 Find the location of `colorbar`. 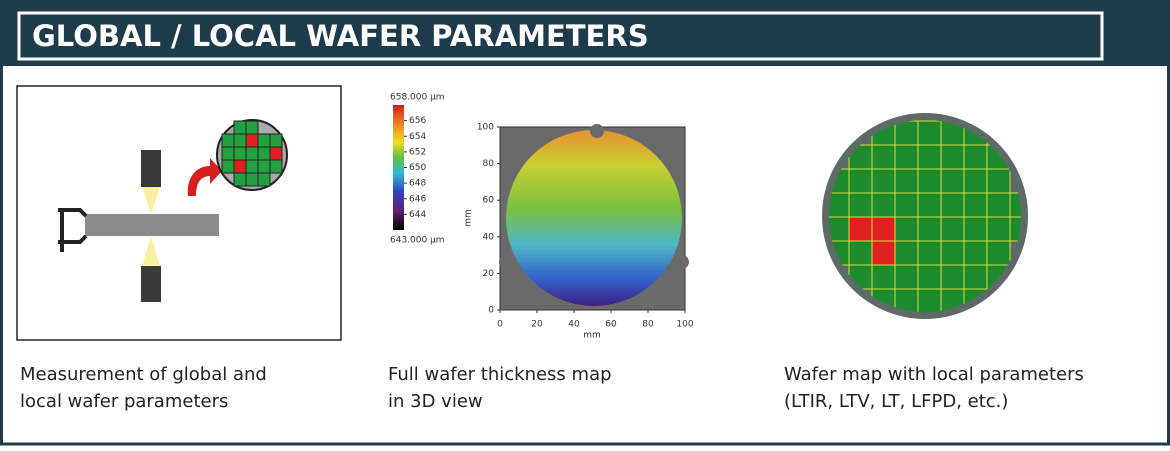

colorbar is located at coordinates (398, 167).